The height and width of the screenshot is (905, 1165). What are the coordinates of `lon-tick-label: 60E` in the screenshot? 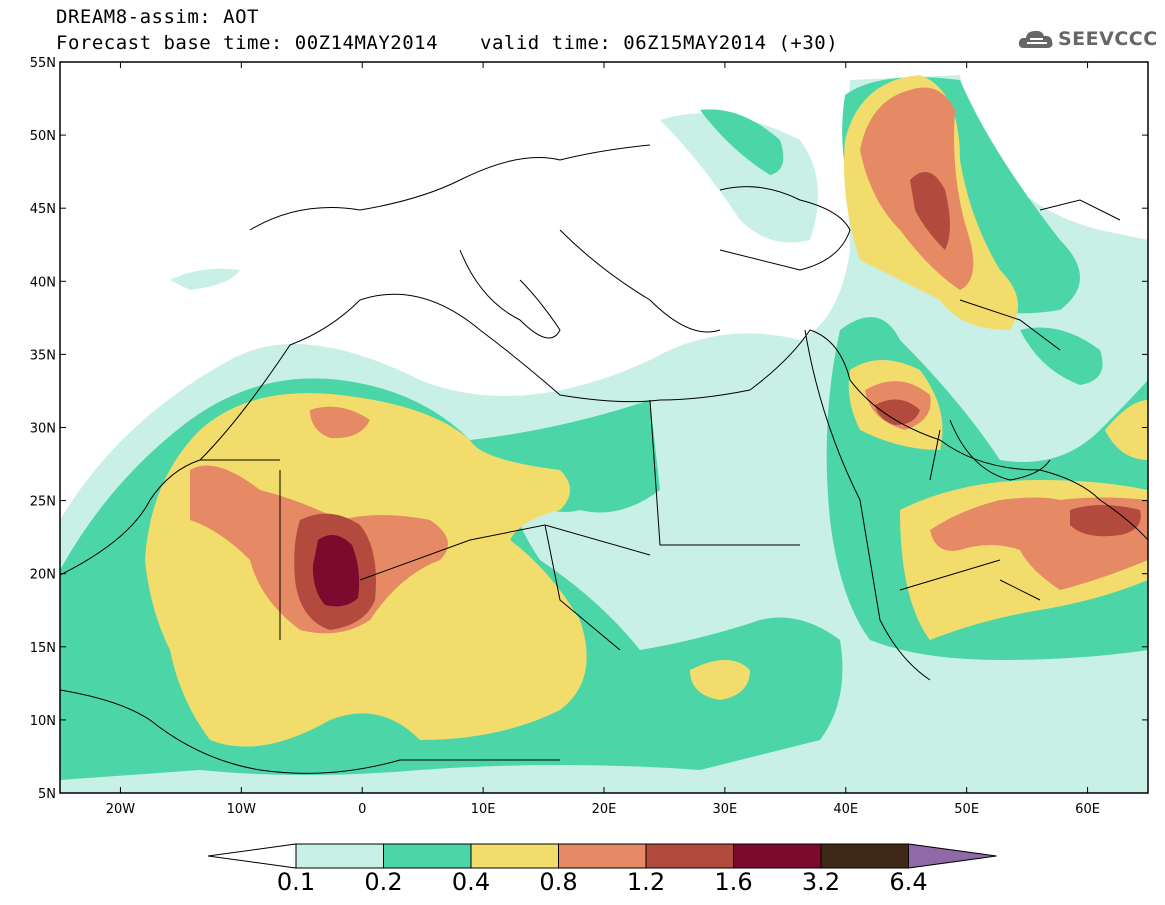 It's located at (1087, 809).